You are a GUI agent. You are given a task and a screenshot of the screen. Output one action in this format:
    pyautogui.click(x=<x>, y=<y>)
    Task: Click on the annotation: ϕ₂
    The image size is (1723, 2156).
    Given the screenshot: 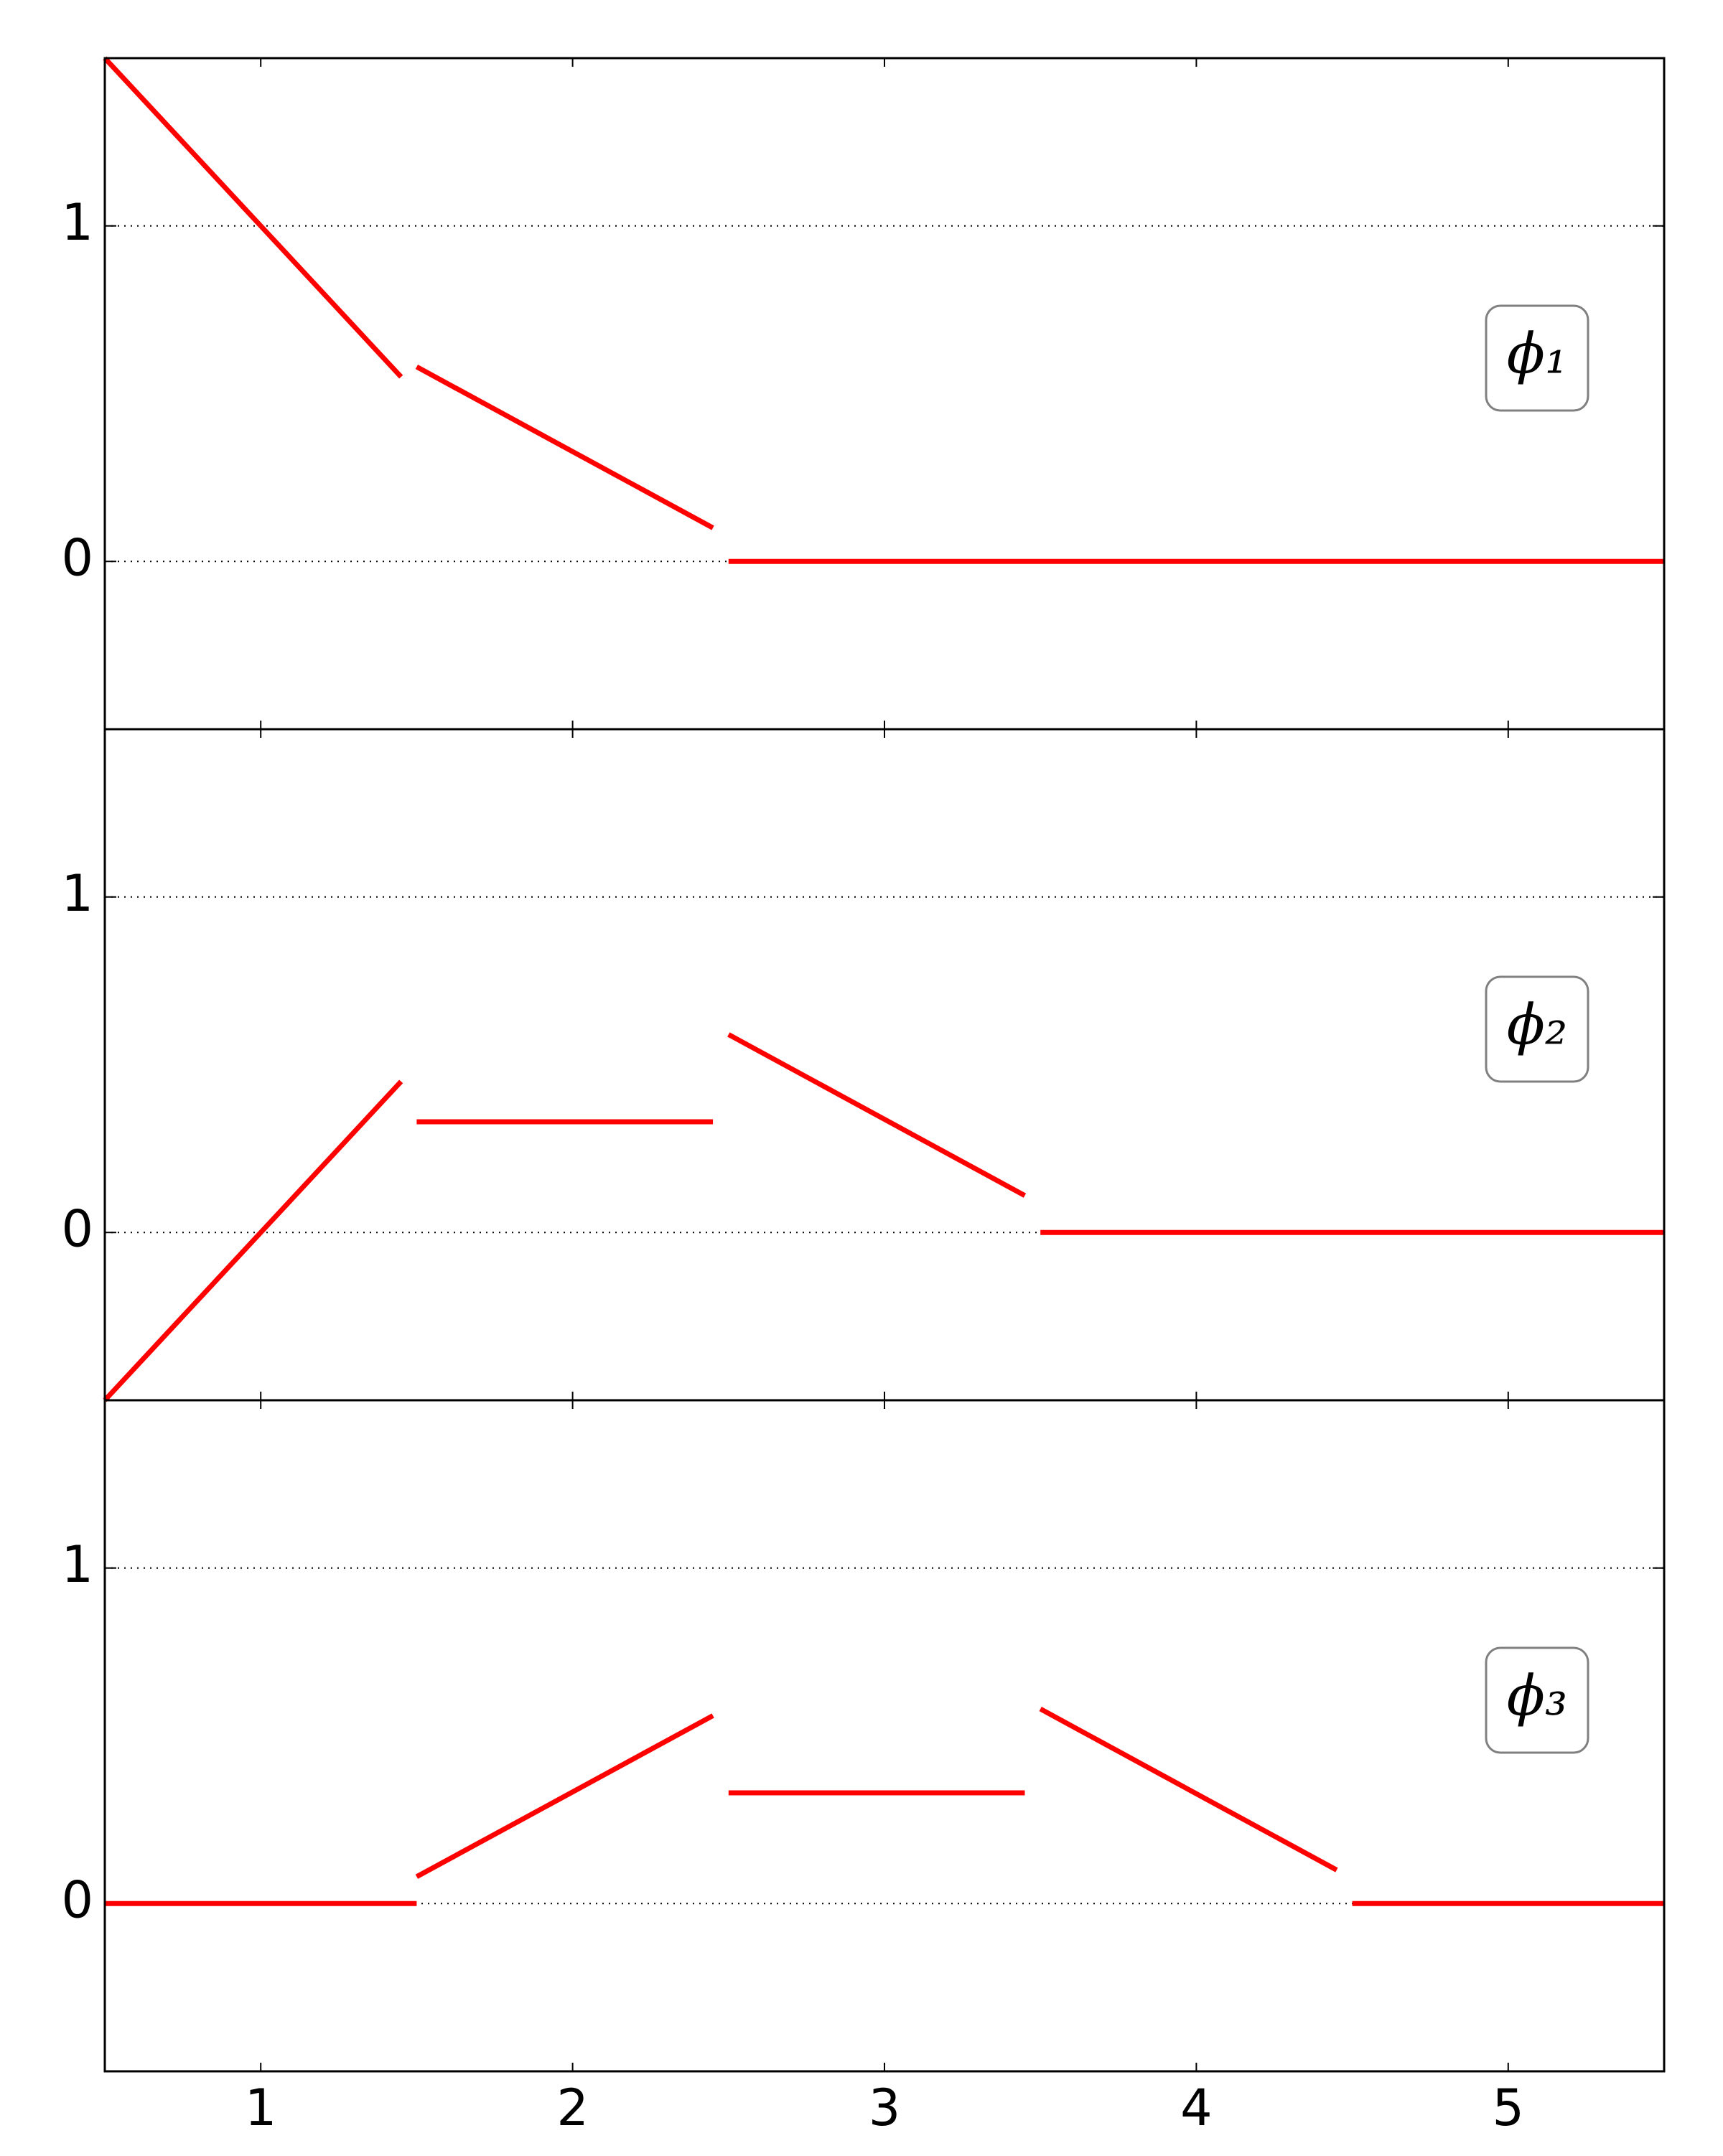 What is the action you would take?
    pyautogui.click(x=1537, y=1025)
    